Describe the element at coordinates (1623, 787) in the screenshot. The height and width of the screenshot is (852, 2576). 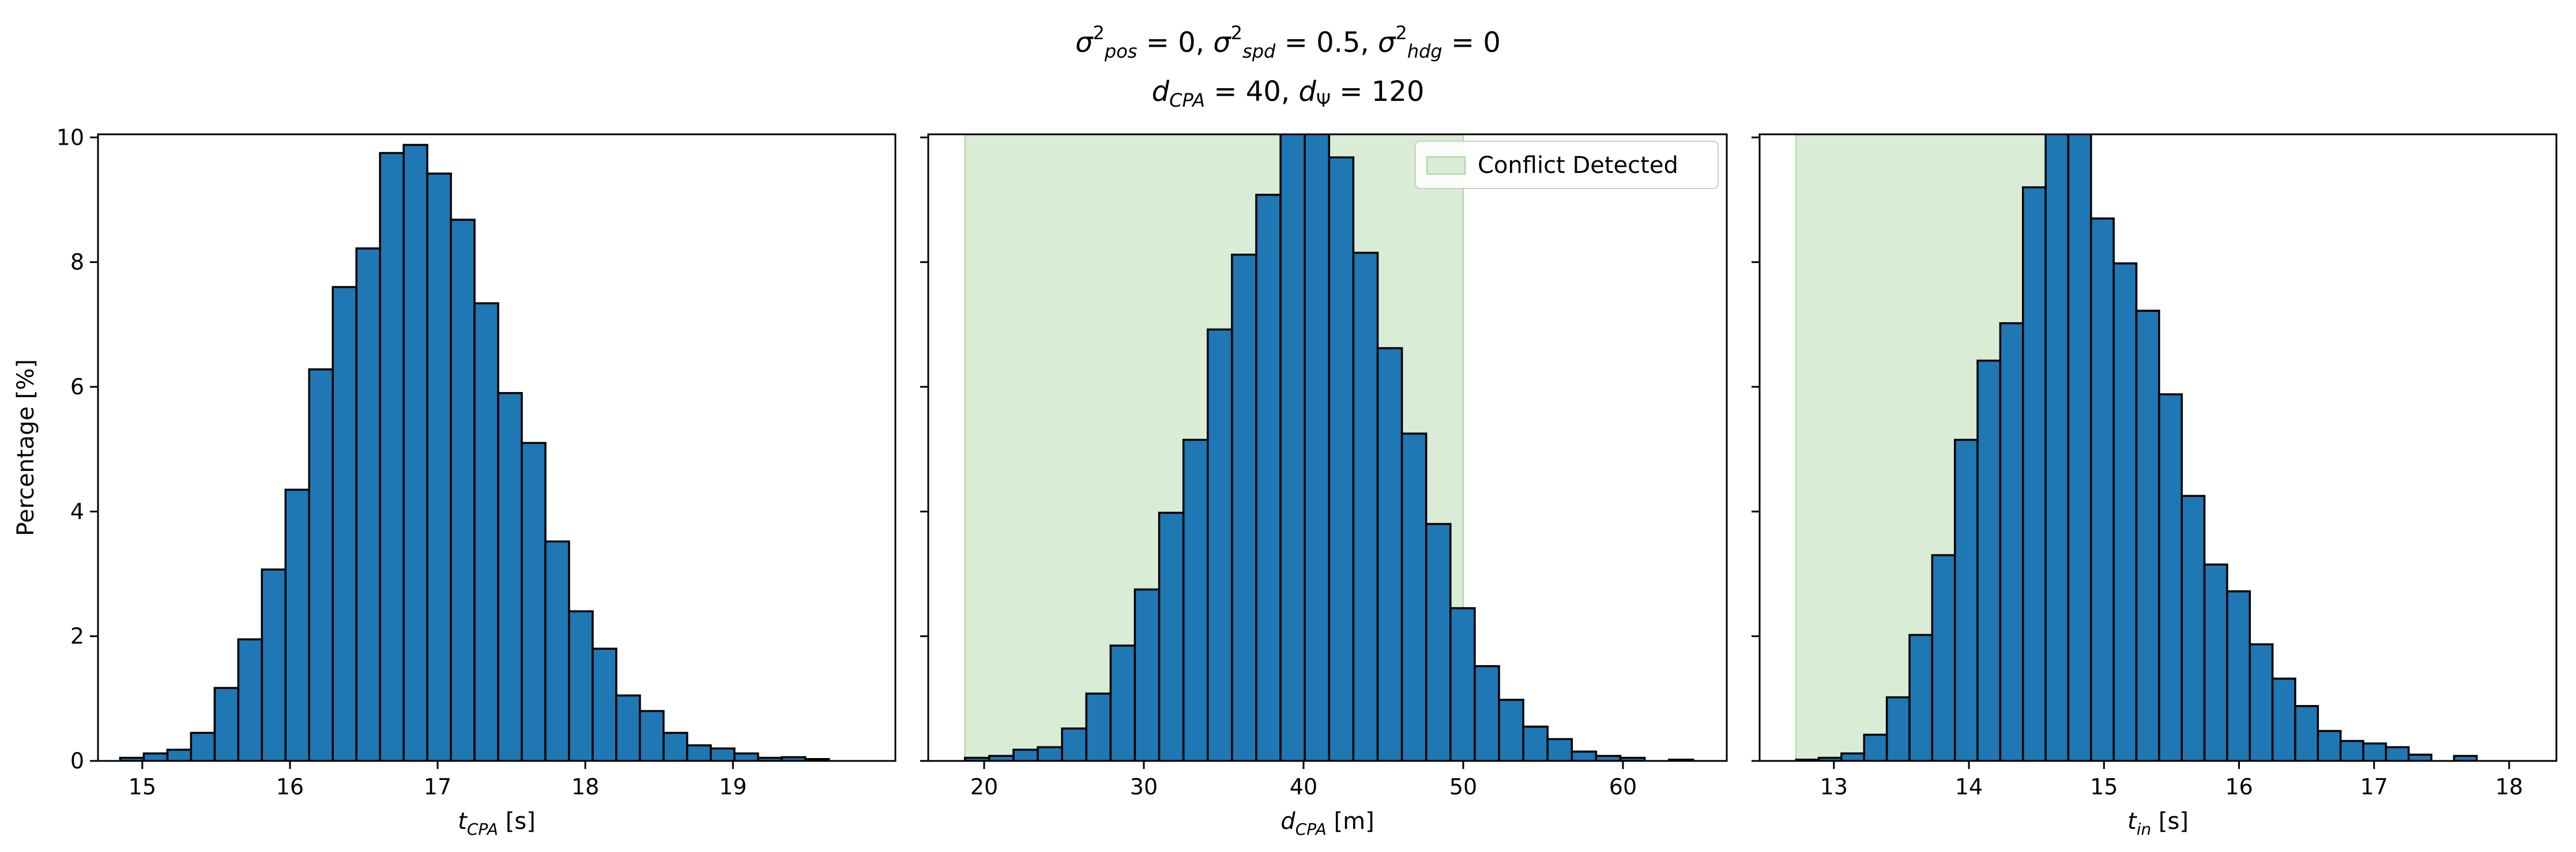
I see `x-tick-label: 60` at that location.